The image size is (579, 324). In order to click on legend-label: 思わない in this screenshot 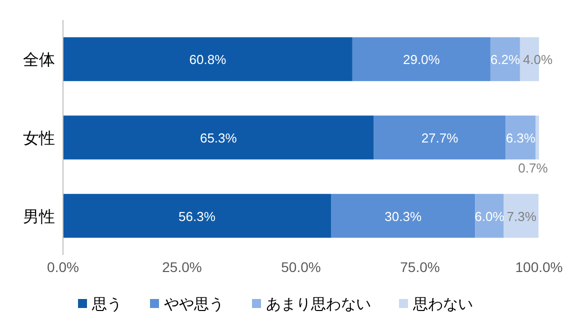, I will do `click(442, 304)`.